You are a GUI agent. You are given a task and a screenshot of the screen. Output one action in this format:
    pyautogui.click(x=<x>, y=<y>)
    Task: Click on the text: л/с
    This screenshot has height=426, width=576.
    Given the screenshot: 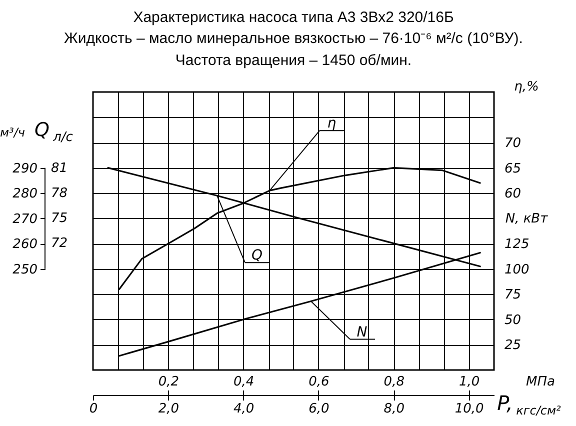 What is the action you would take?
    pyautogui.click(x=62, y=137)
    